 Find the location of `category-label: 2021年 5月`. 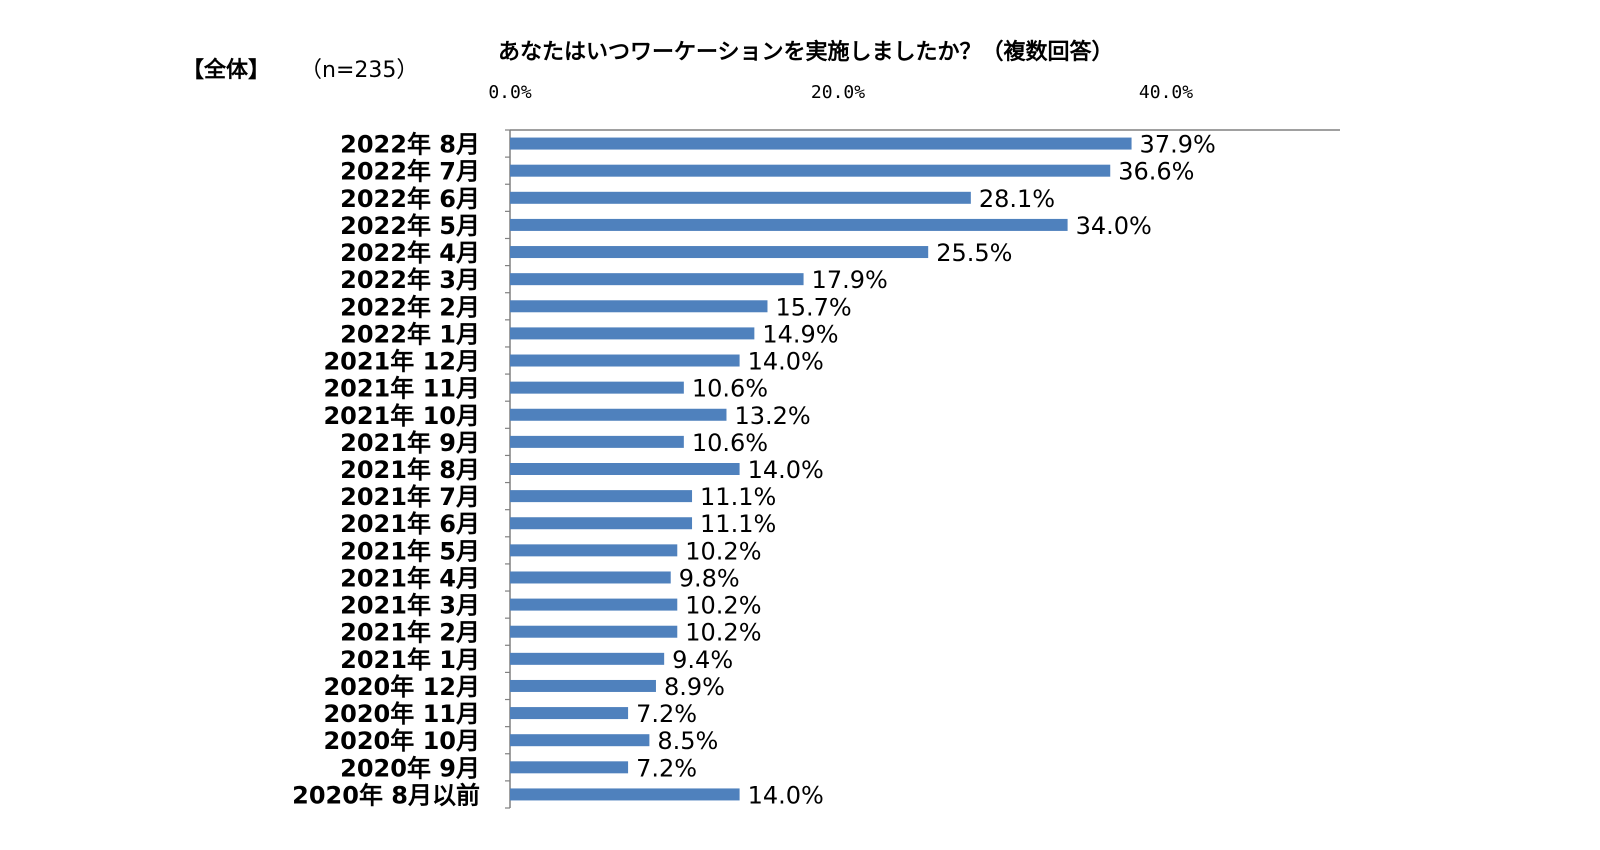

category-label: 2021年 5月 is located at coordinates (410, 551).